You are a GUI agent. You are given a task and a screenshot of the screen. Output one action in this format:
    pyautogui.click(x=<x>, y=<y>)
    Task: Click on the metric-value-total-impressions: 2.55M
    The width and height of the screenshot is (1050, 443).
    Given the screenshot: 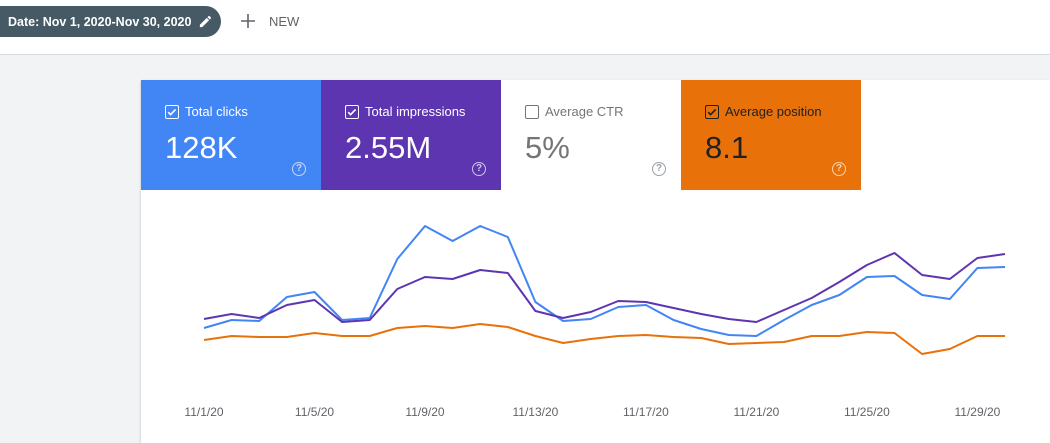 What is the action you would take?
    pyautogui.click(x=388, y=147)
    